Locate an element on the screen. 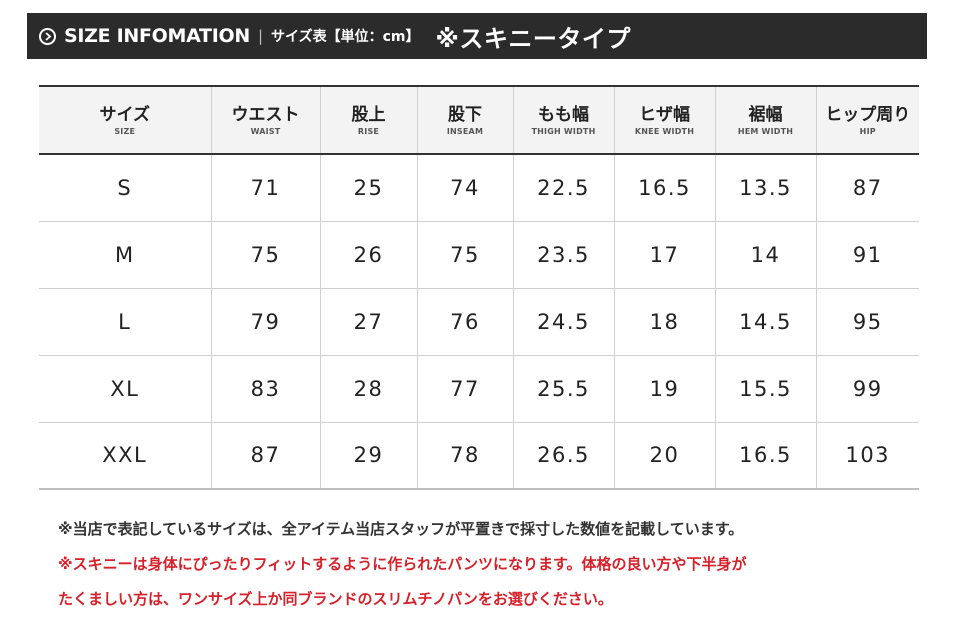  table-cell: 26.5 is located at coordinates (564, 455).